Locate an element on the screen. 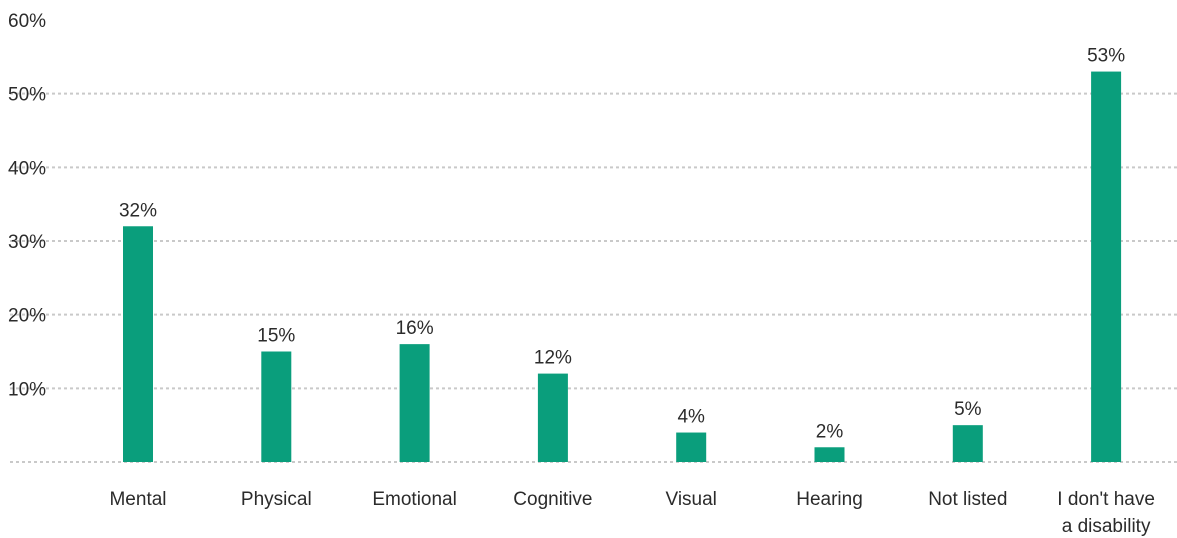 The height and width of the screenshot is (538, 1177). y-tick-label: 10% is located at coordinates (27, 389).